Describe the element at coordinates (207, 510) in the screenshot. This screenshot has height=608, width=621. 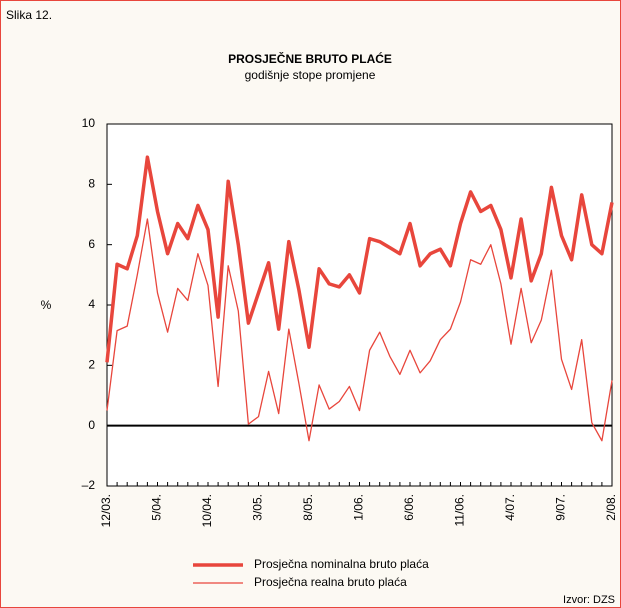
I see `x-tick-label: 10/04.` at that location.